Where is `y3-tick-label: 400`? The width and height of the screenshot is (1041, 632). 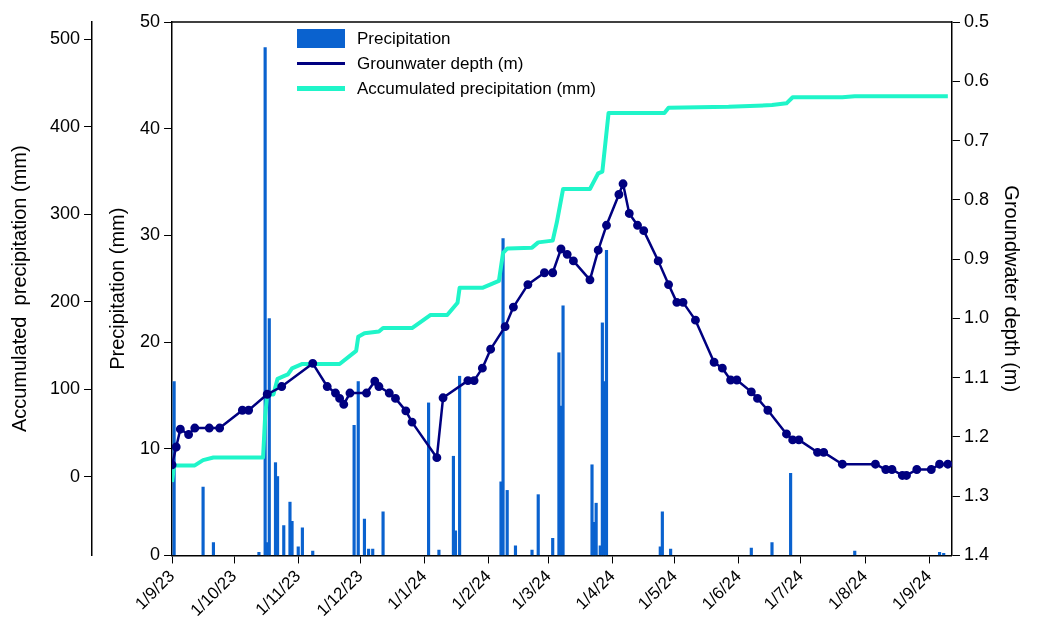
y3-tick-label: 400 is located at coordinates (65, 125).